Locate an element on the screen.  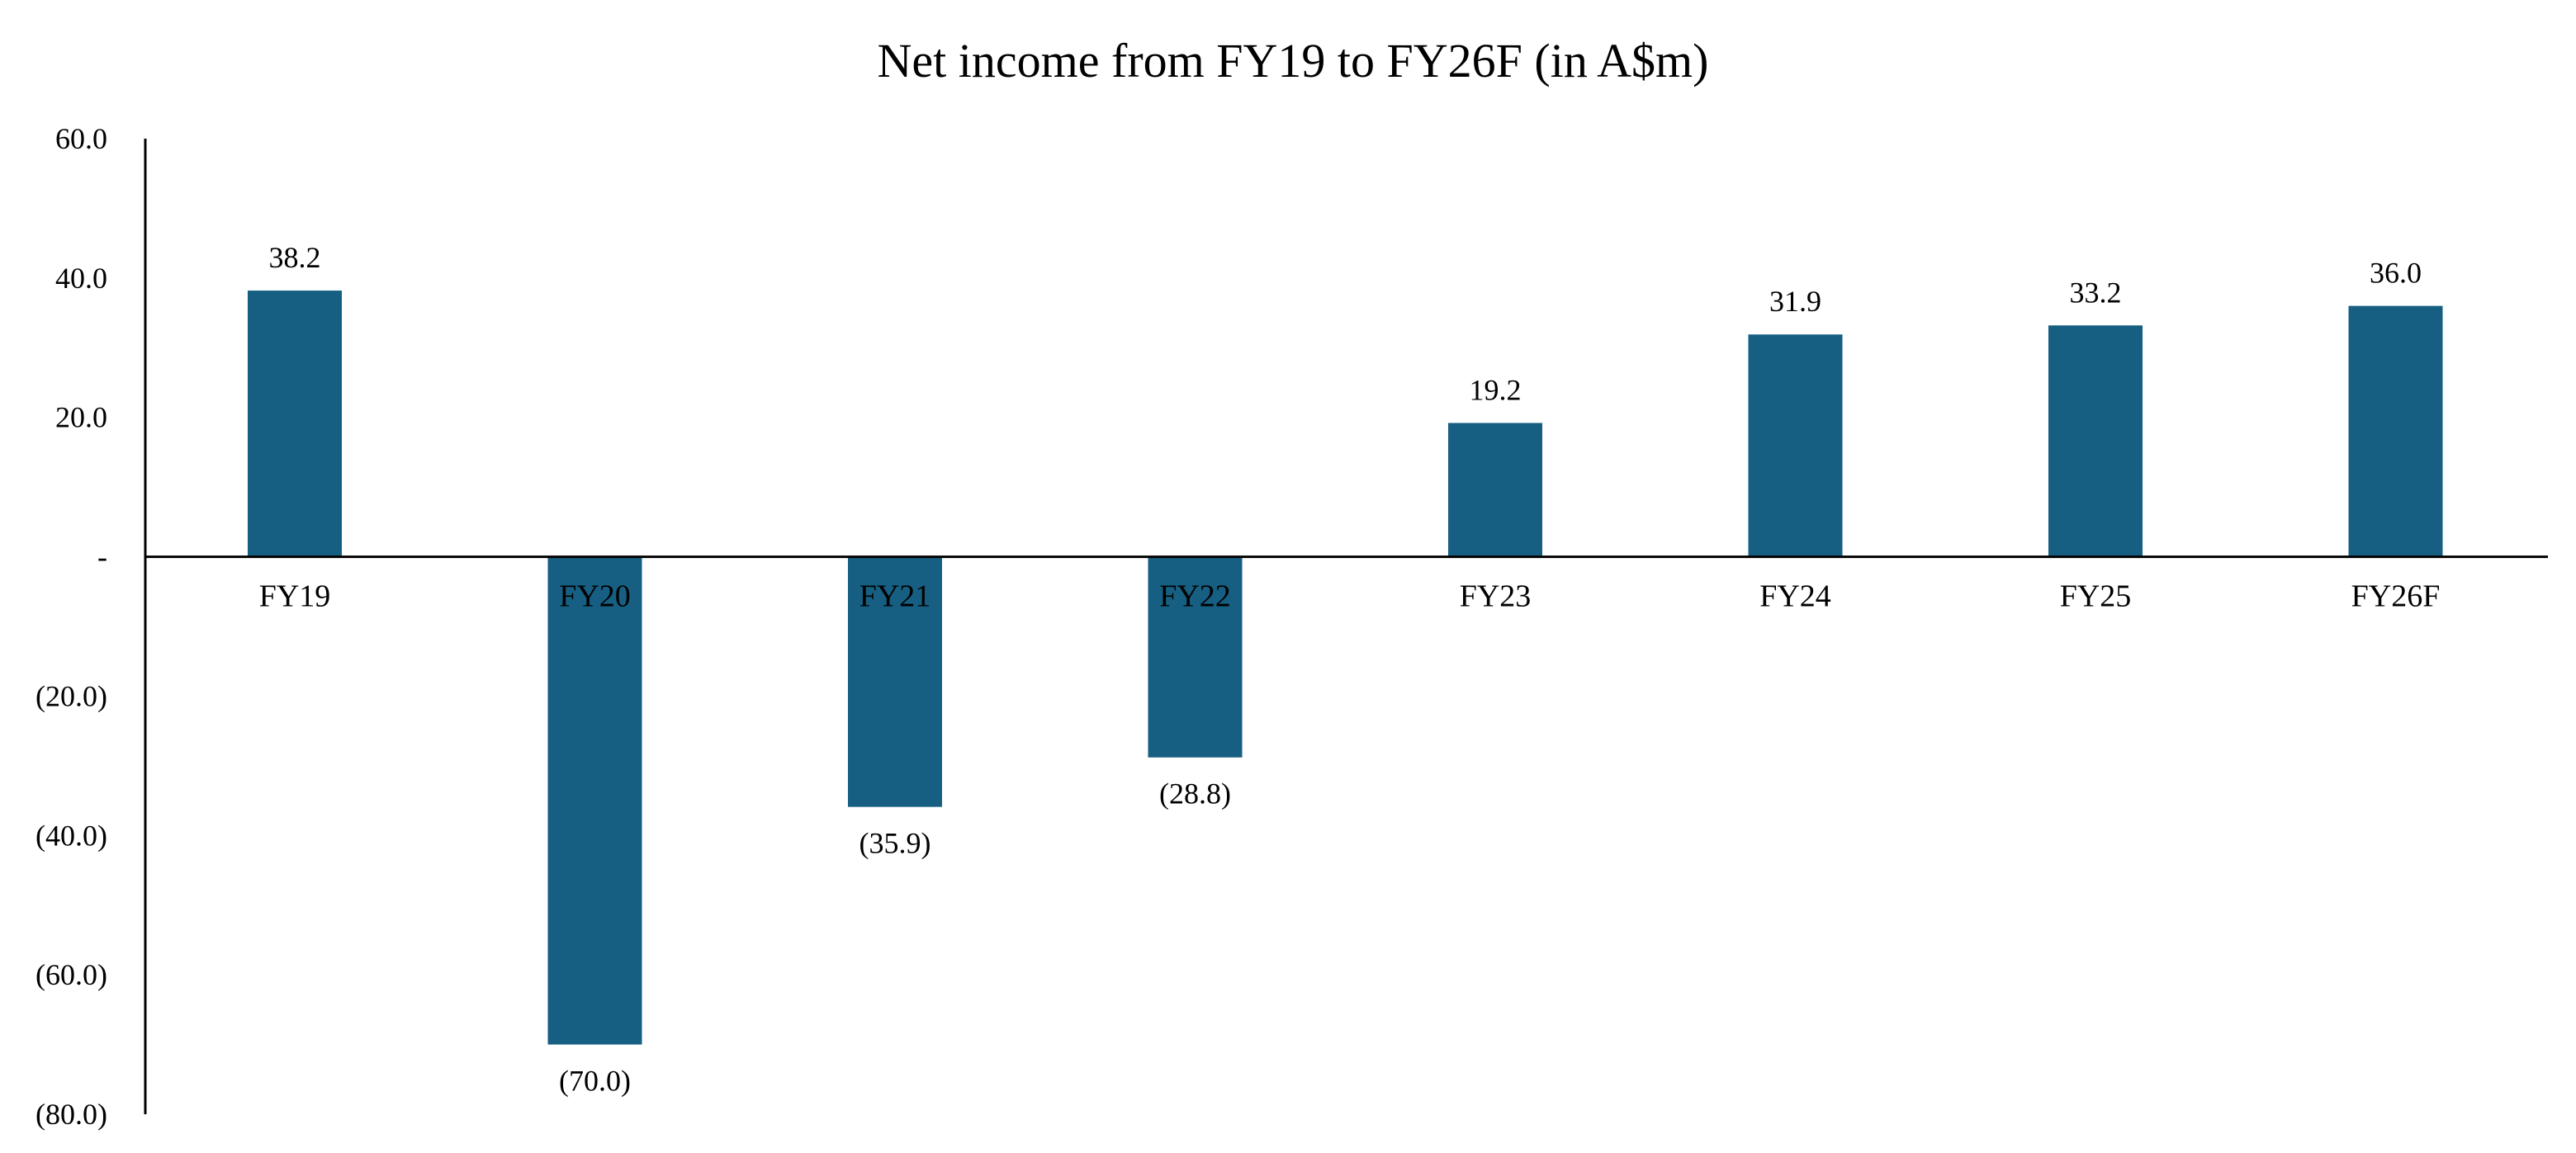
data-label-FY21: (35.9) is located at coordinates (895, 843).